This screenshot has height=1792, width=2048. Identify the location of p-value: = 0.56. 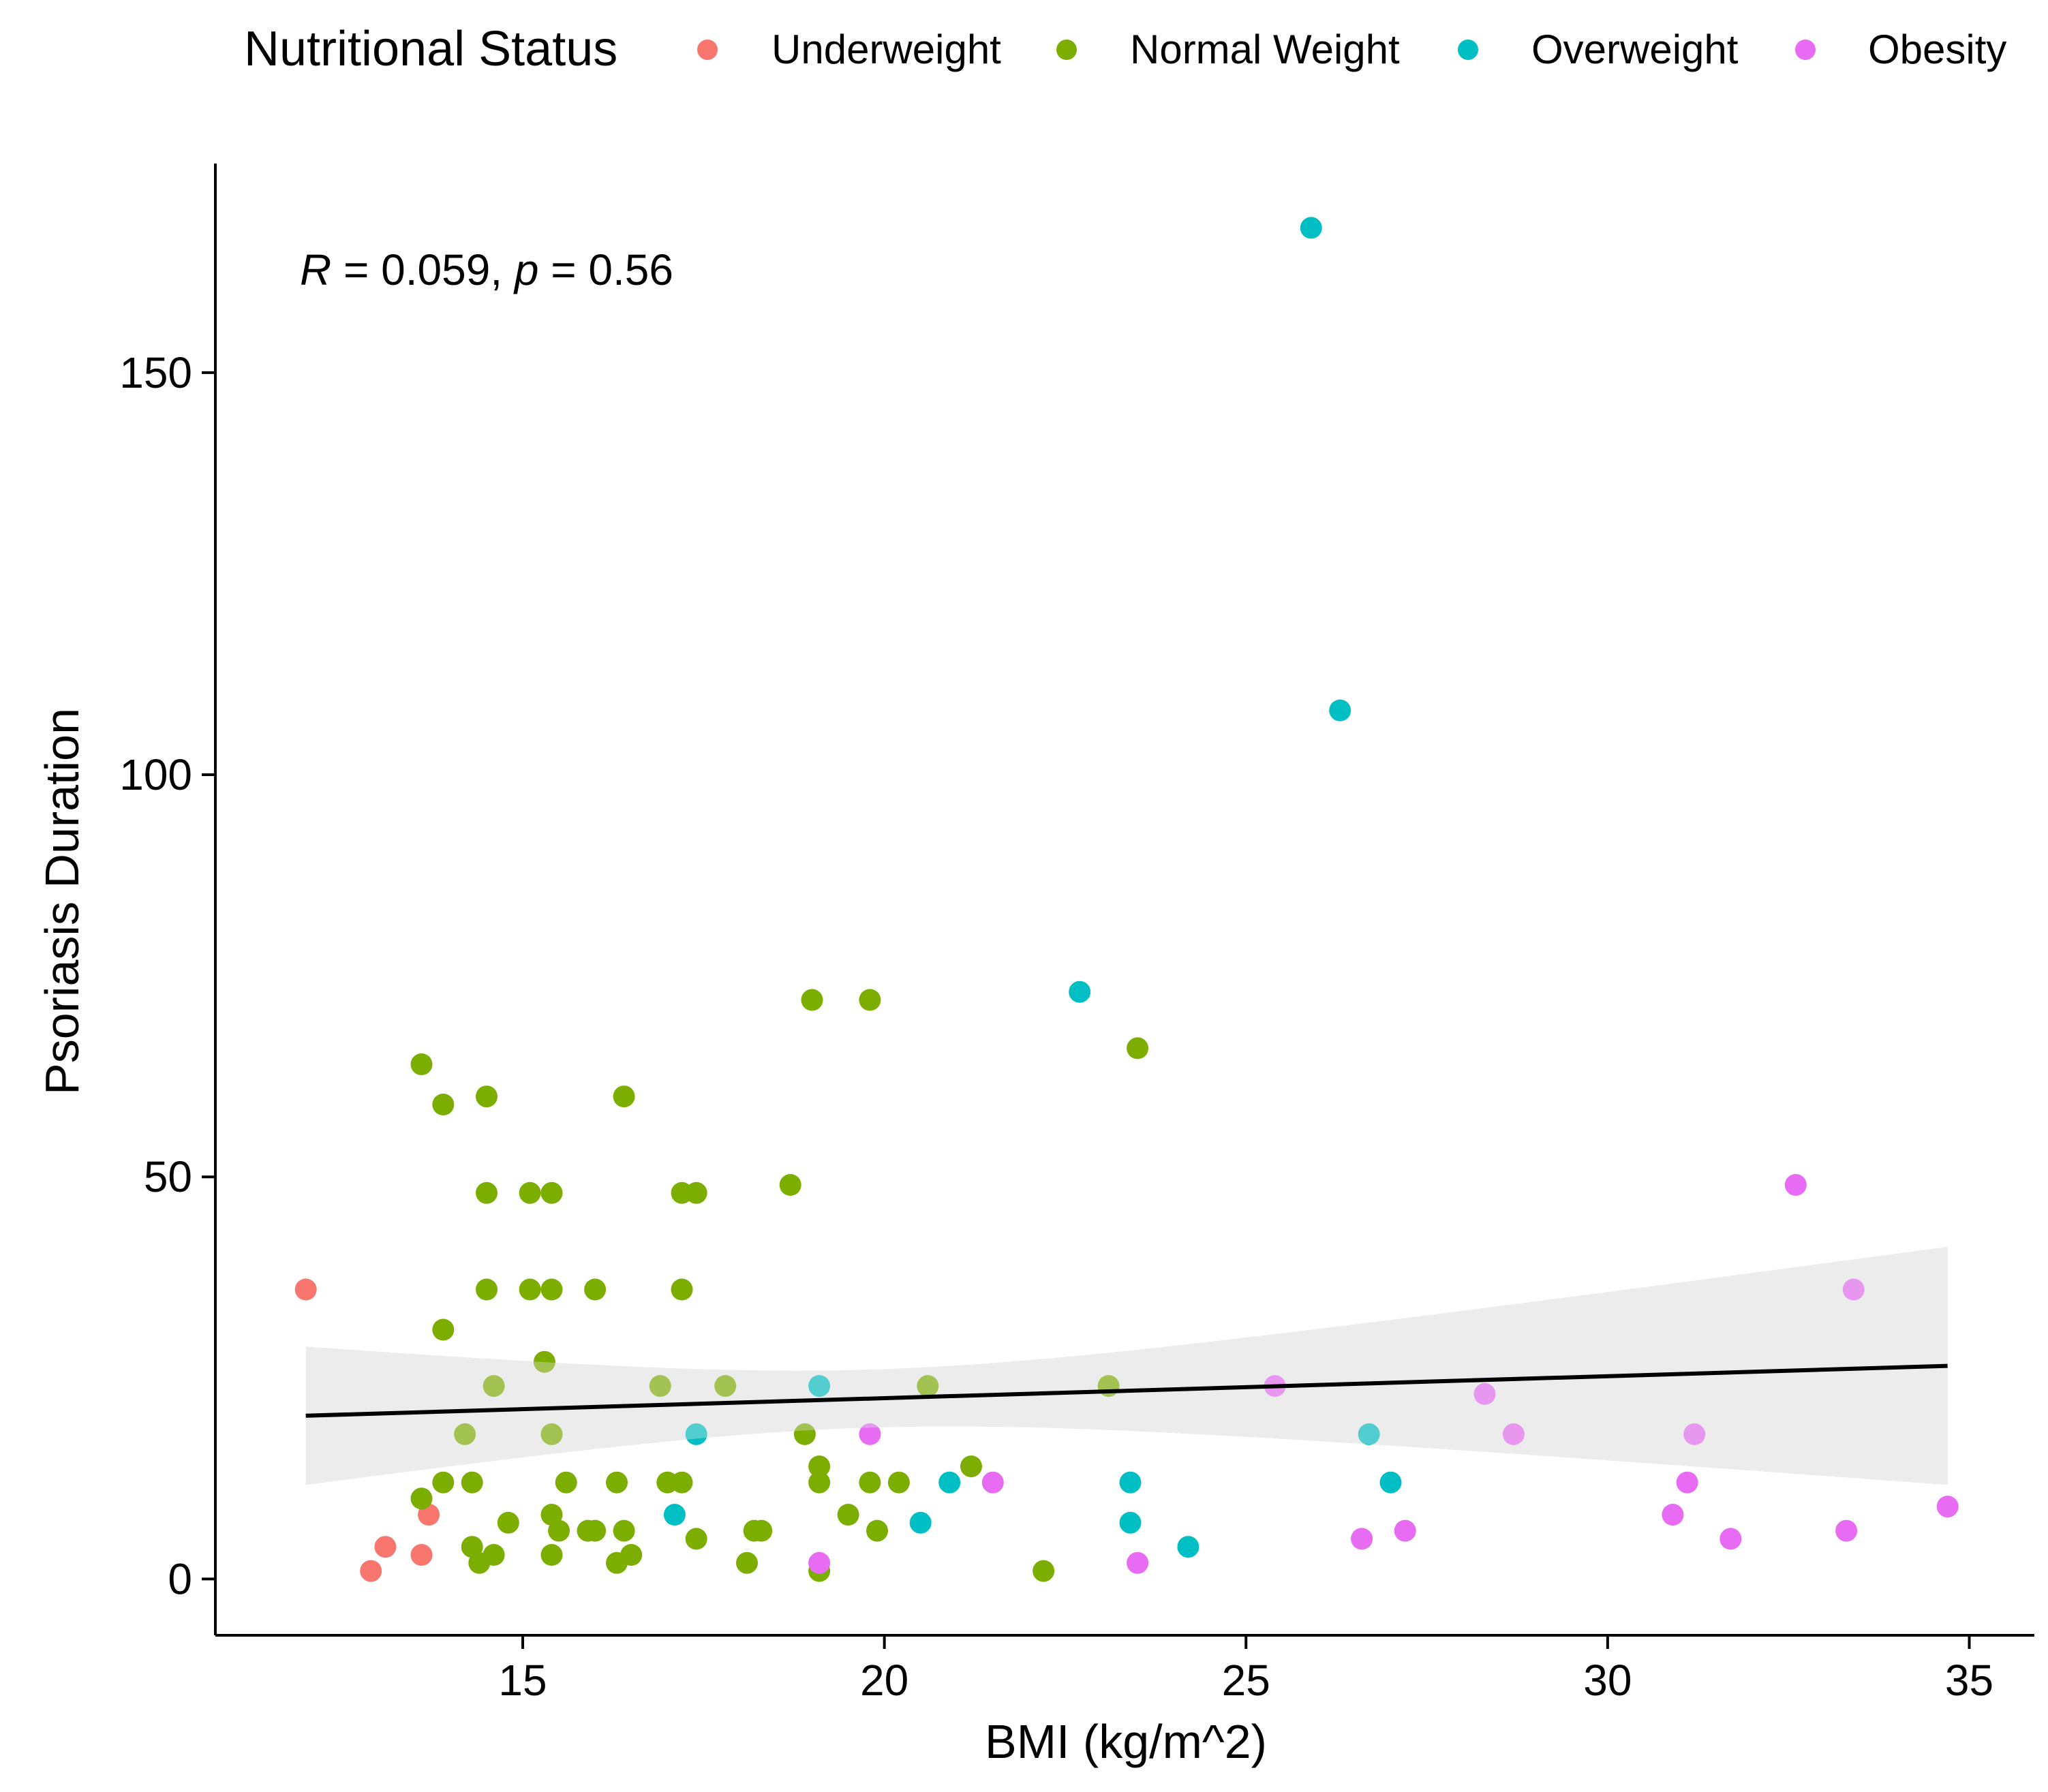
(605, 269).